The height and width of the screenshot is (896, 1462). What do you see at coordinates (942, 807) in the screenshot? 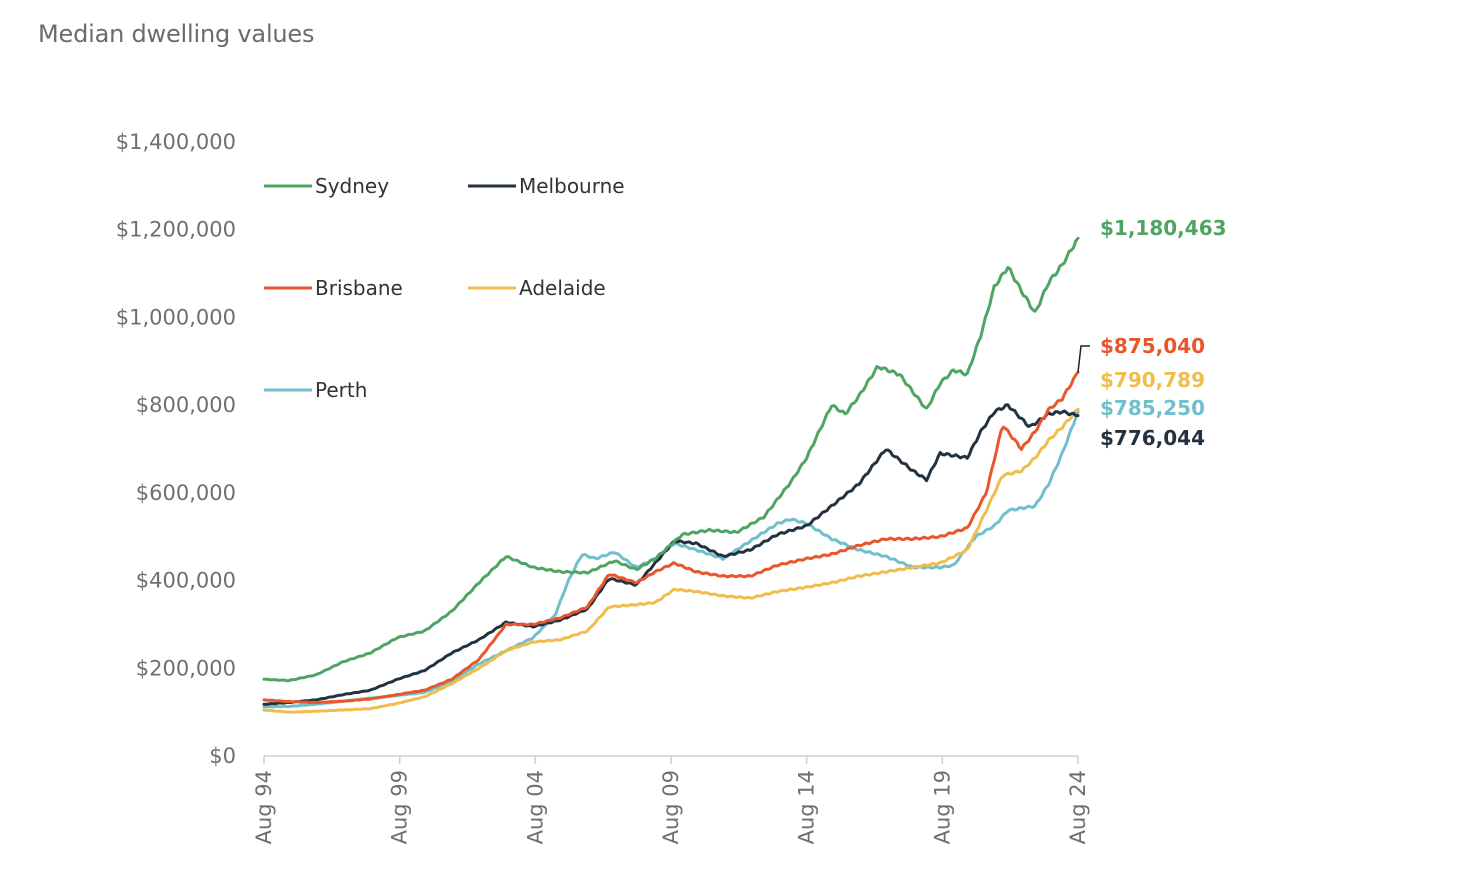
I see `x-tick-label: Aug 19` at bounding box center [942, 807].